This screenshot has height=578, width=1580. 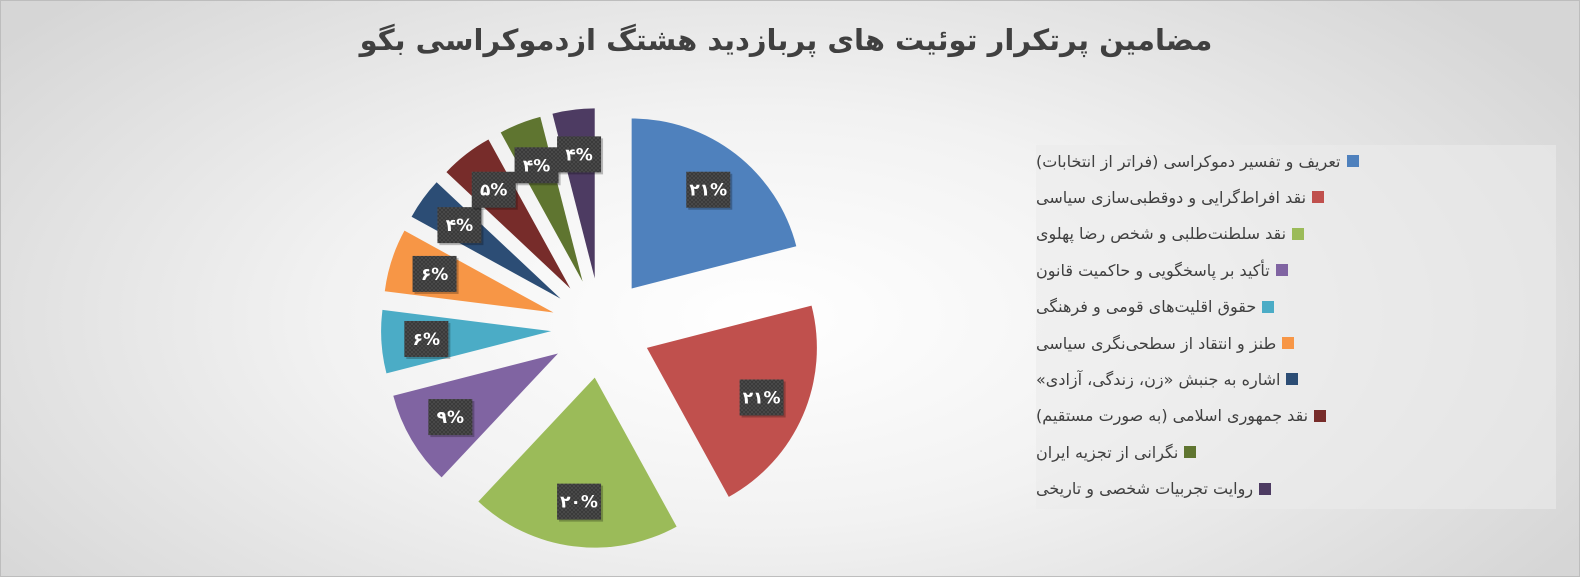 I want to click on legend-item: اشاره به جنبش «زن، زندگی، آزادی», so click(x=1250, y=379).